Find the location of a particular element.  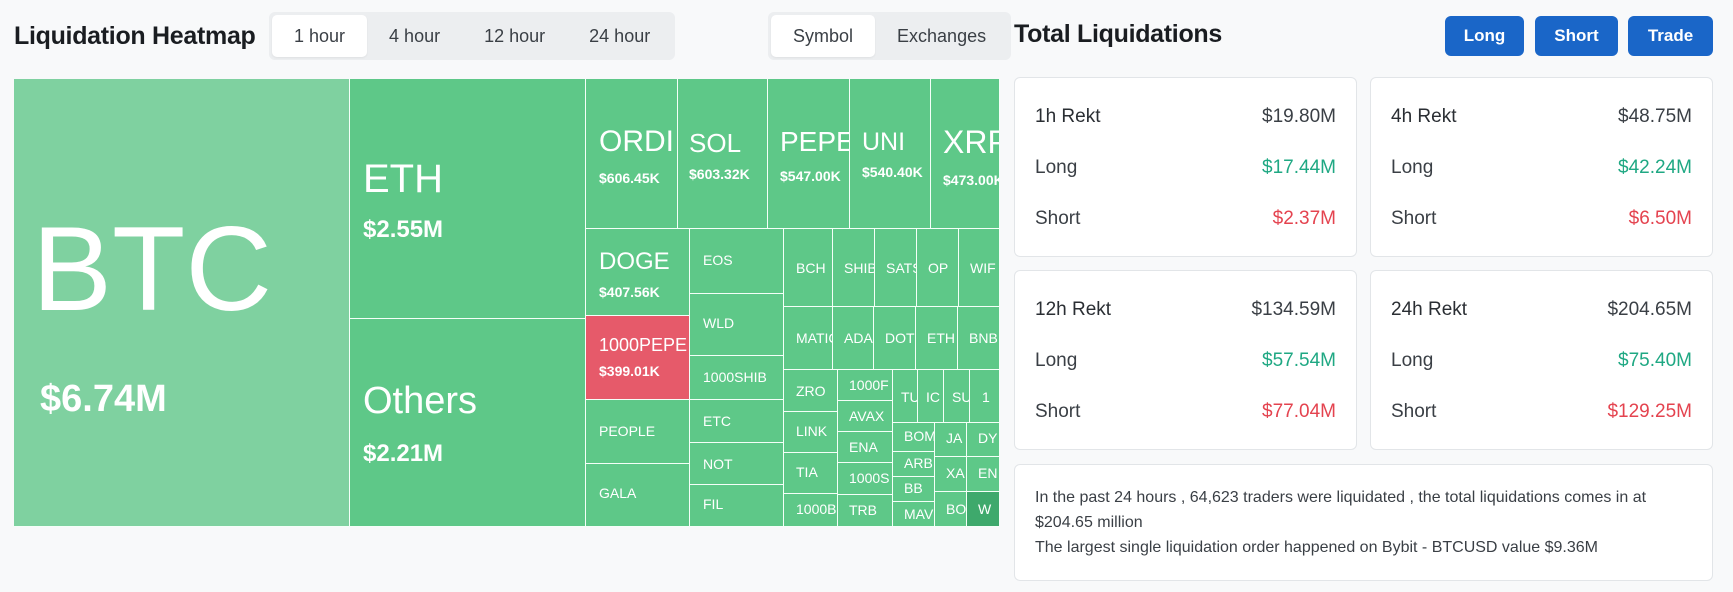

long-label: Long is located at coordinates (1412, 360).